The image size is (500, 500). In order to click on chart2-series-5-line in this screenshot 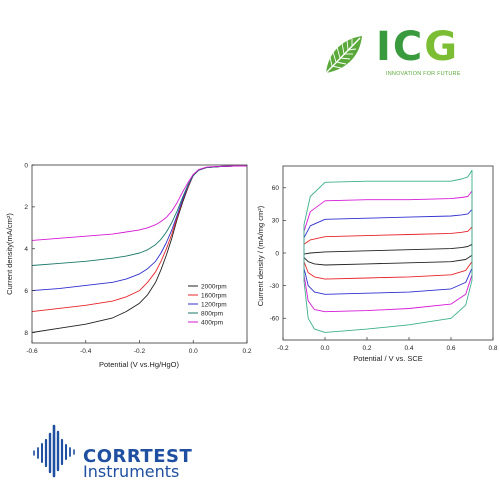, I will do `click(388, 251)`.